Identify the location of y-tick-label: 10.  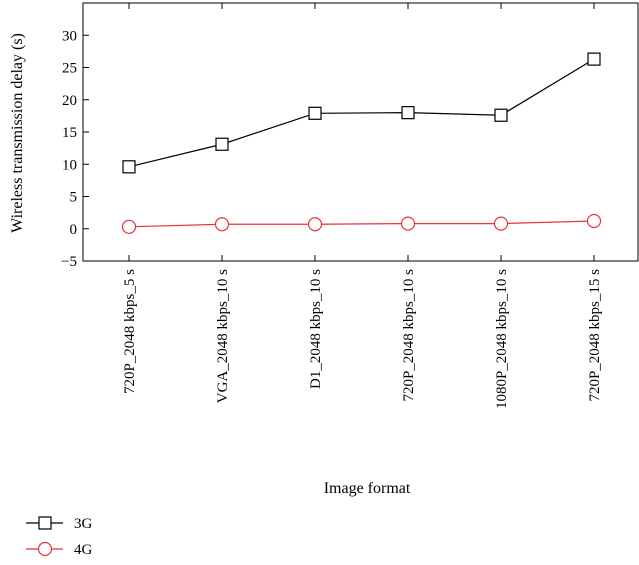
(69, 165).